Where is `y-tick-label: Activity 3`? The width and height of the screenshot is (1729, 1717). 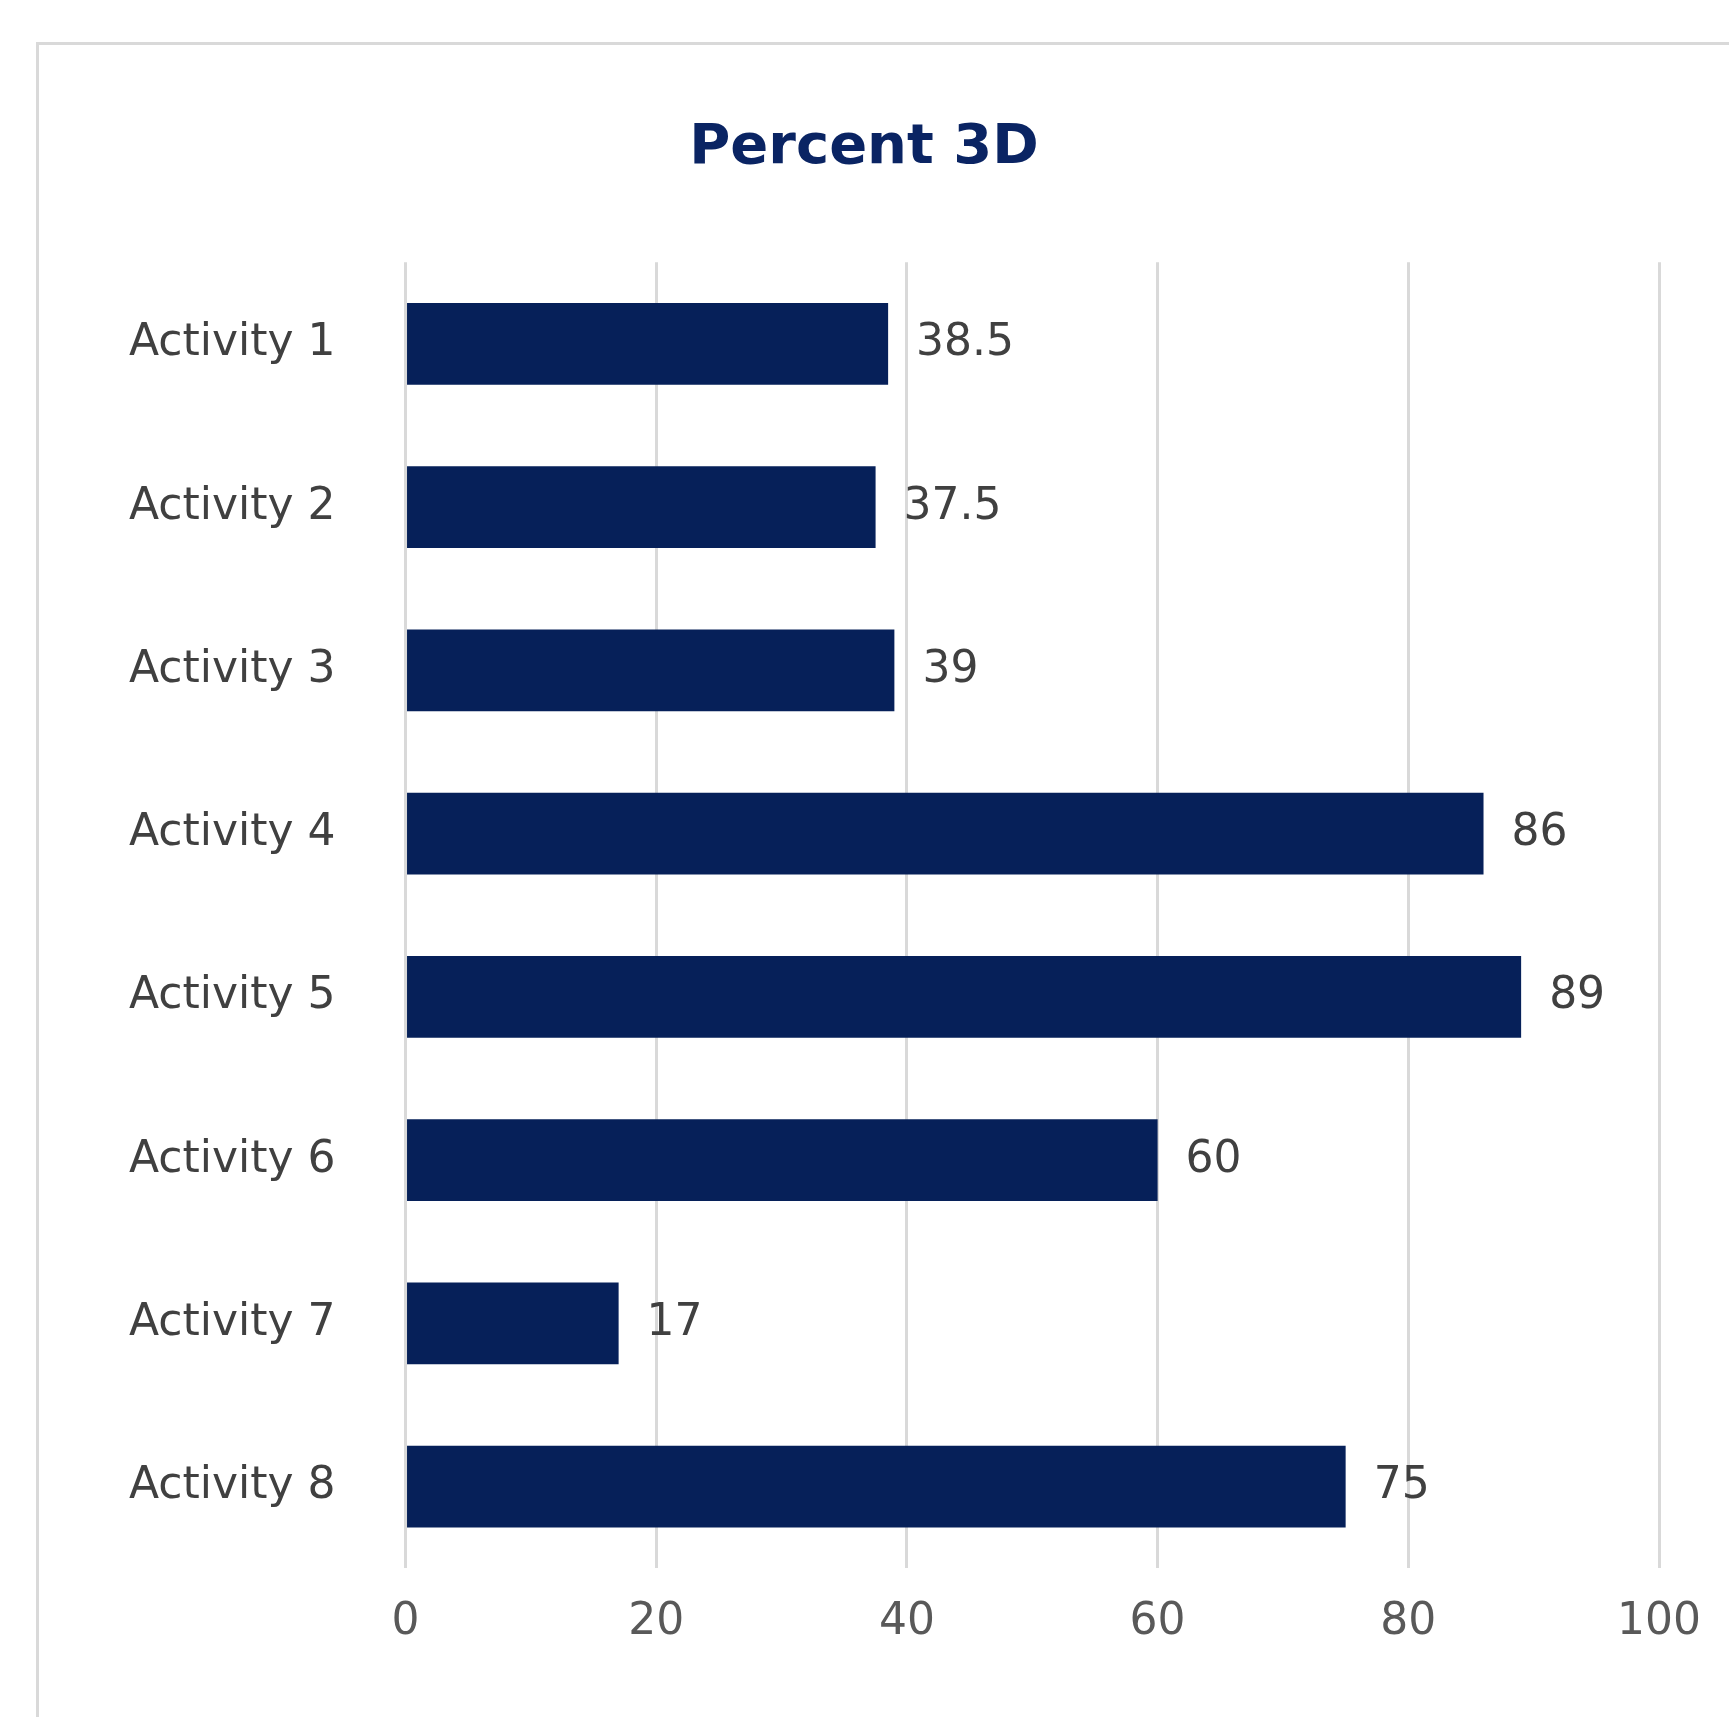
y-tick-label: Activity 3 is located at coordinates (232, 666).